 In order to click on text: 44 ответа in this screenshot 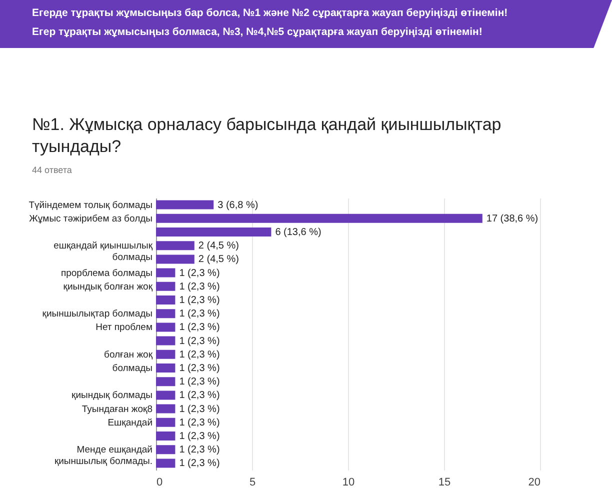, I will do `click(52, 170)`.